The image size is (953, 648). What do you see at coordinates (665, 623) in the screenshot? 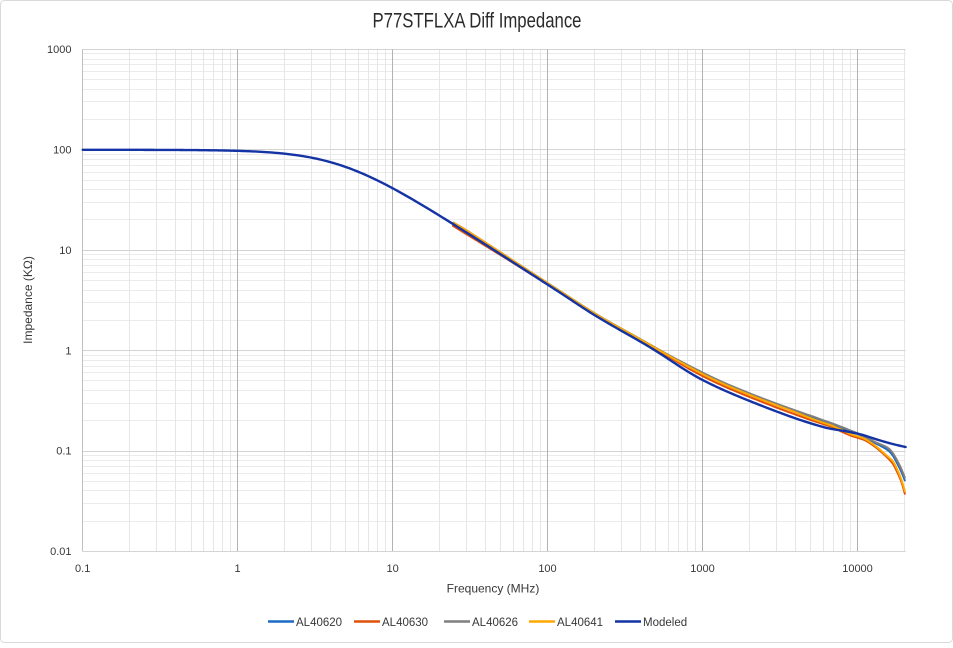
I see `svg-text: Modeled` at bounding box center [665, 623].